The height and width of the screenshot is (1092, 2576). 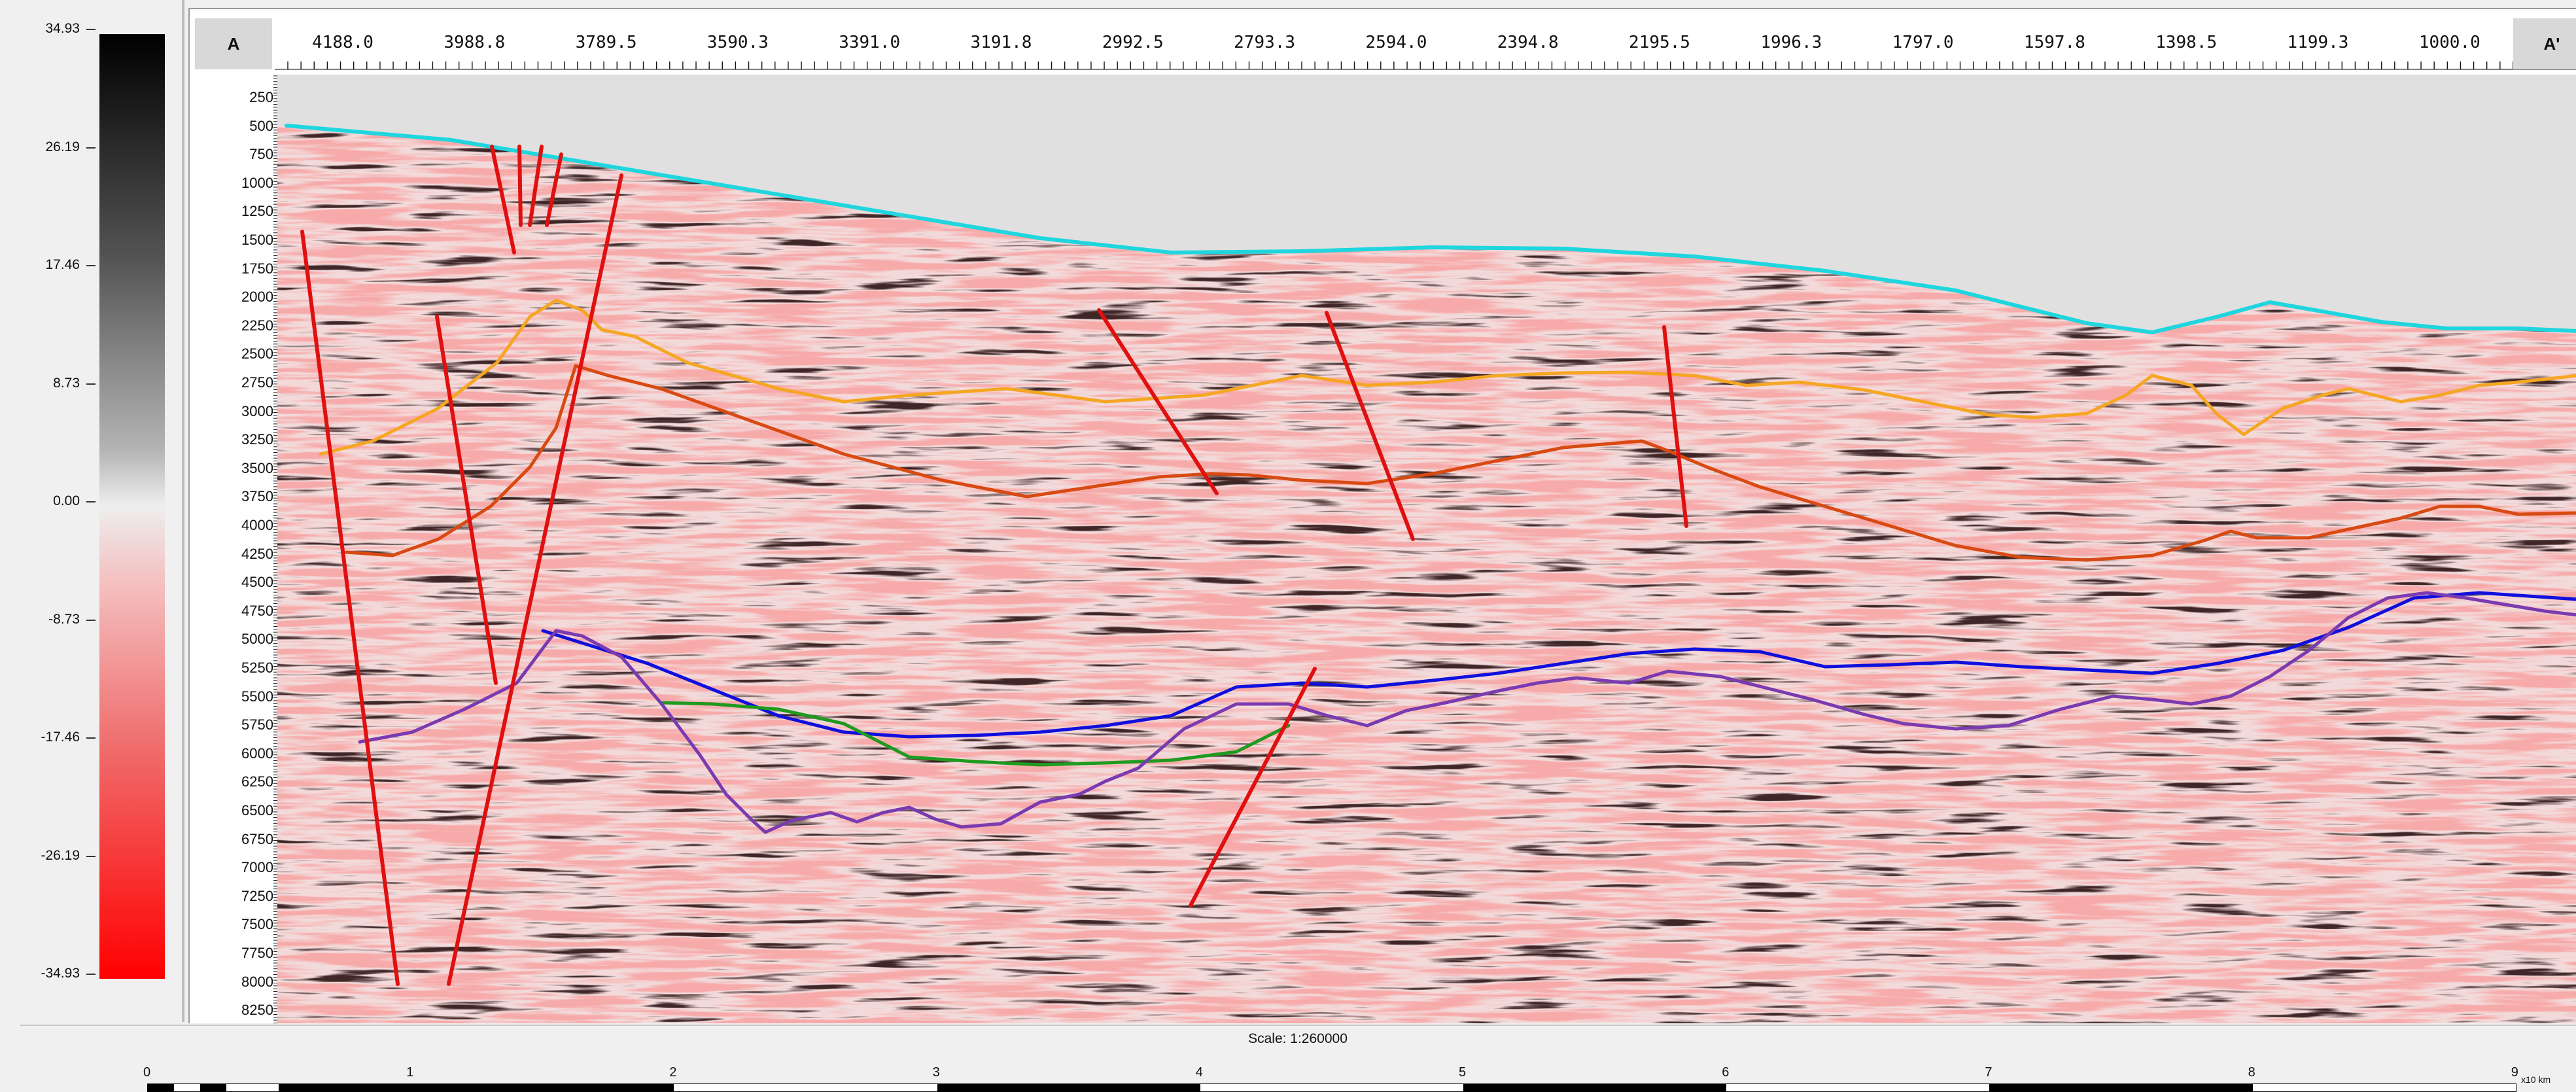 What do you see at coordinates (257, 212) in the screenshot?
I see `y-tick-label: 1250` at bounding box center [257, 212].